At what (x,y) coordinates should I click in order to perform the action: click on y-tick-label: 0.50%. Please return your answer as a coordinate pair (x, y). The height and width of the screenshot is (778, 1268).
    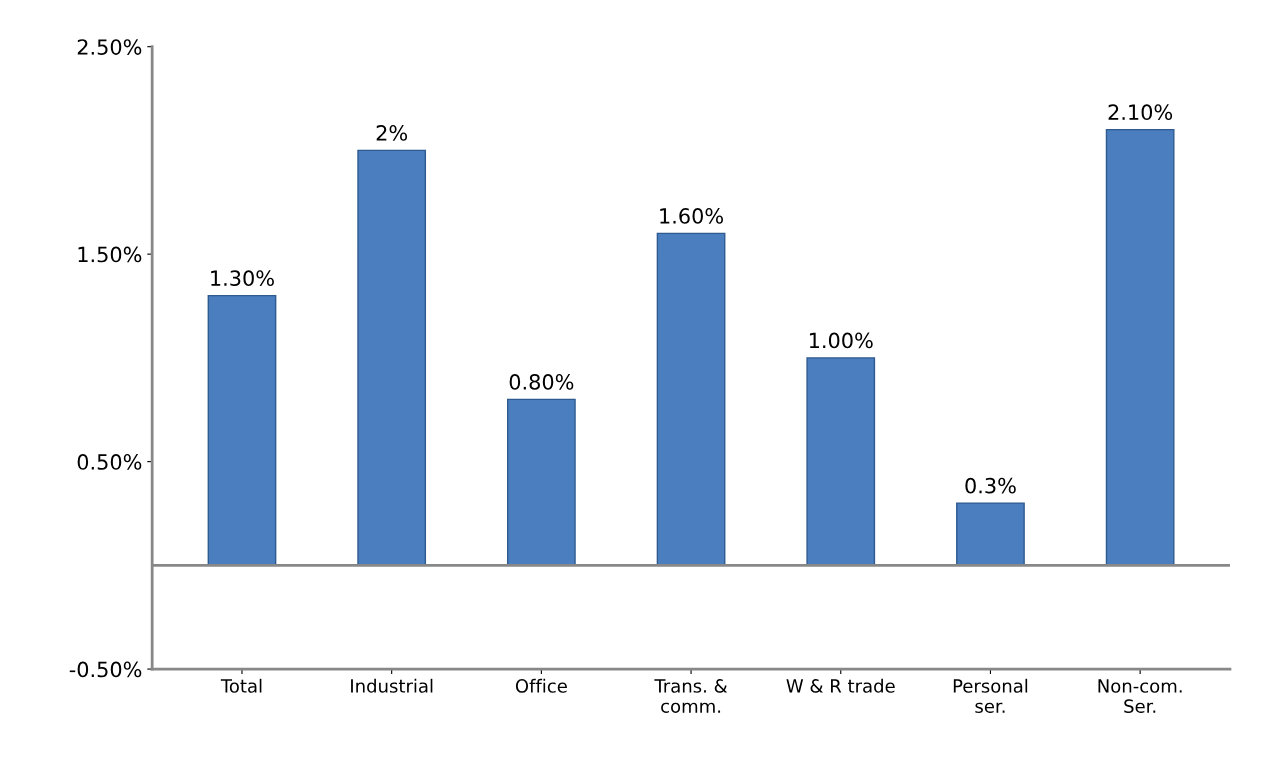
    Looking at the image, I should click on (109, 462).